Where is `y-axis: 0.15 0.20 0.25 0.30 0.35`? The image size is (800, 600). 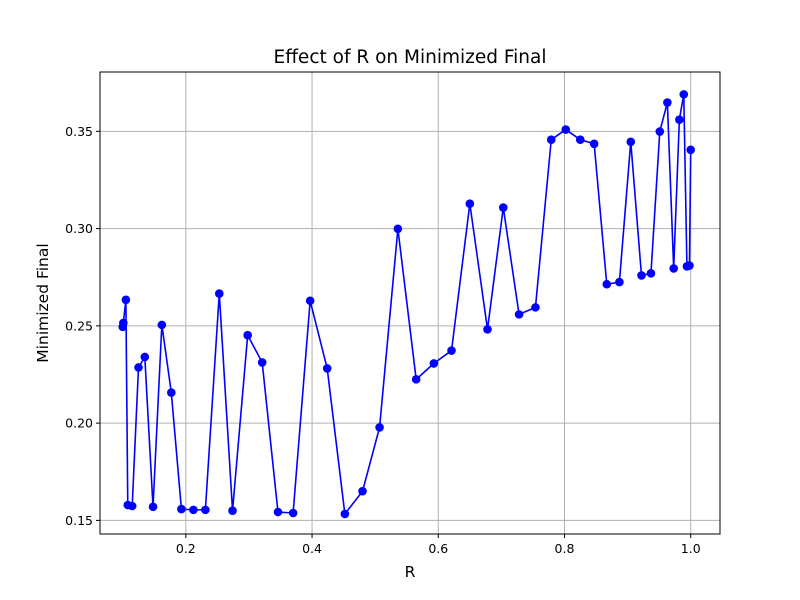
y-axis: 0.15 0.20 0.25 0.30 0.35 is located at coordinates (82, 326).